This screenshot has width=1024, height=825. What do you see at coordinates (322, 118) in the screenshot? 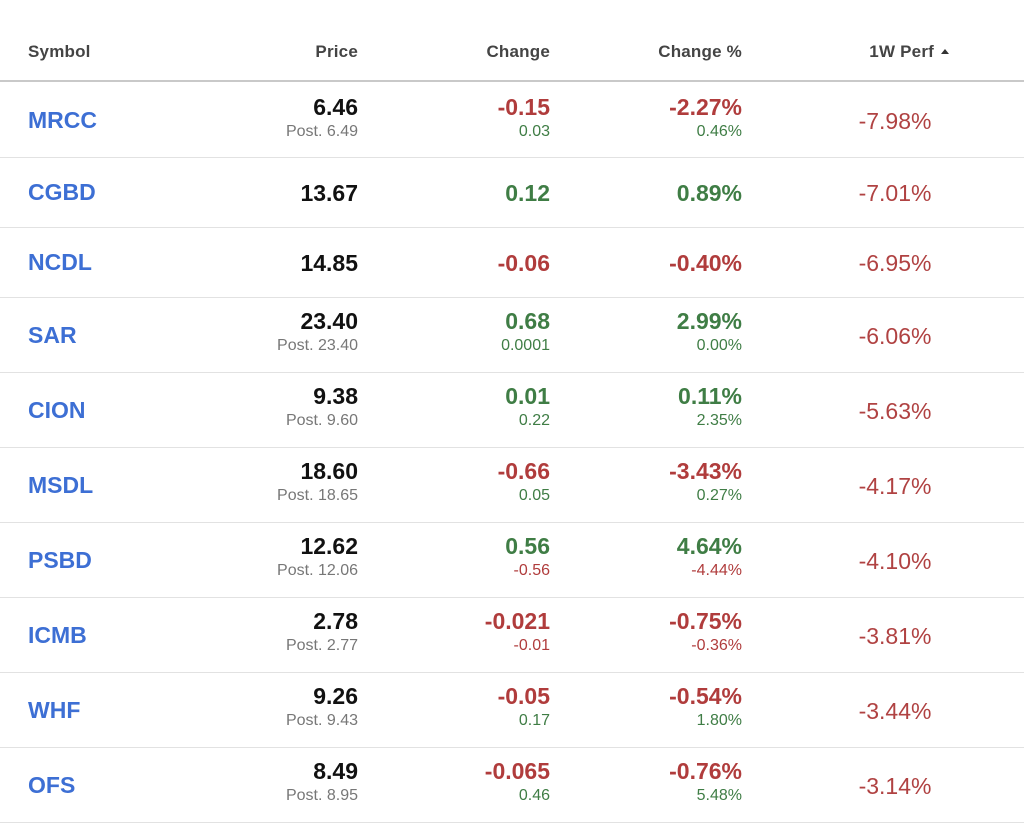
I see `price-value-cell: 6.46 Post. 6.49` at bounding box center [322, 118].